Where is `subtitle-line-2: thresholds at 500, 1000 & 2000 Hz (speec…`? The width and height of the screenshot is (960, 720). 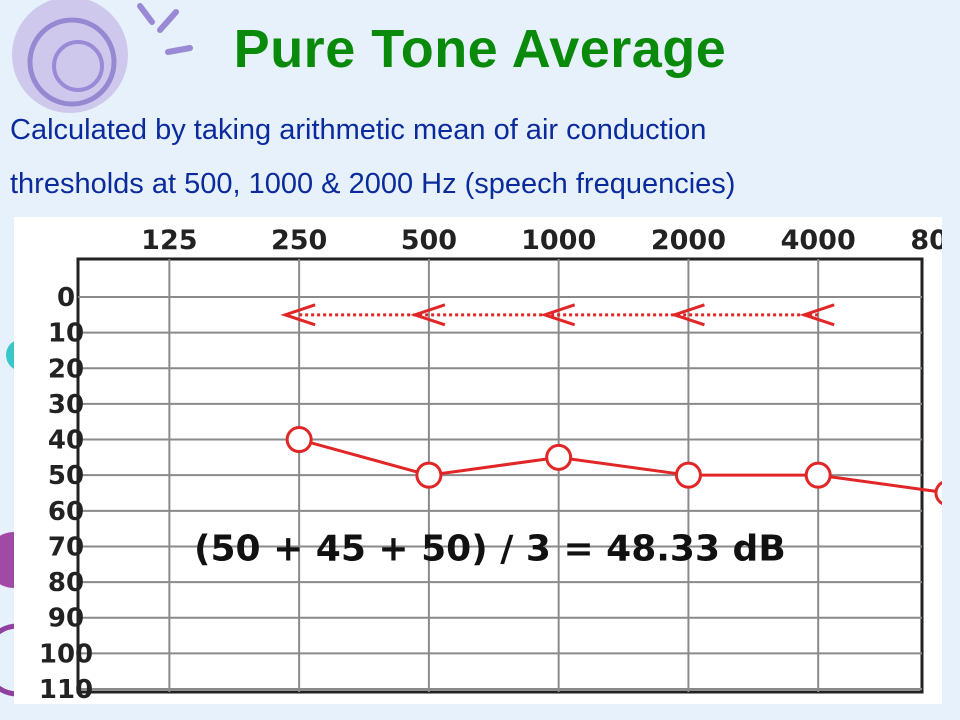
subtitle-line-2: thresholds at 500, 1000 & 2000 Hz (speec… is located at coordinates (373, 184).